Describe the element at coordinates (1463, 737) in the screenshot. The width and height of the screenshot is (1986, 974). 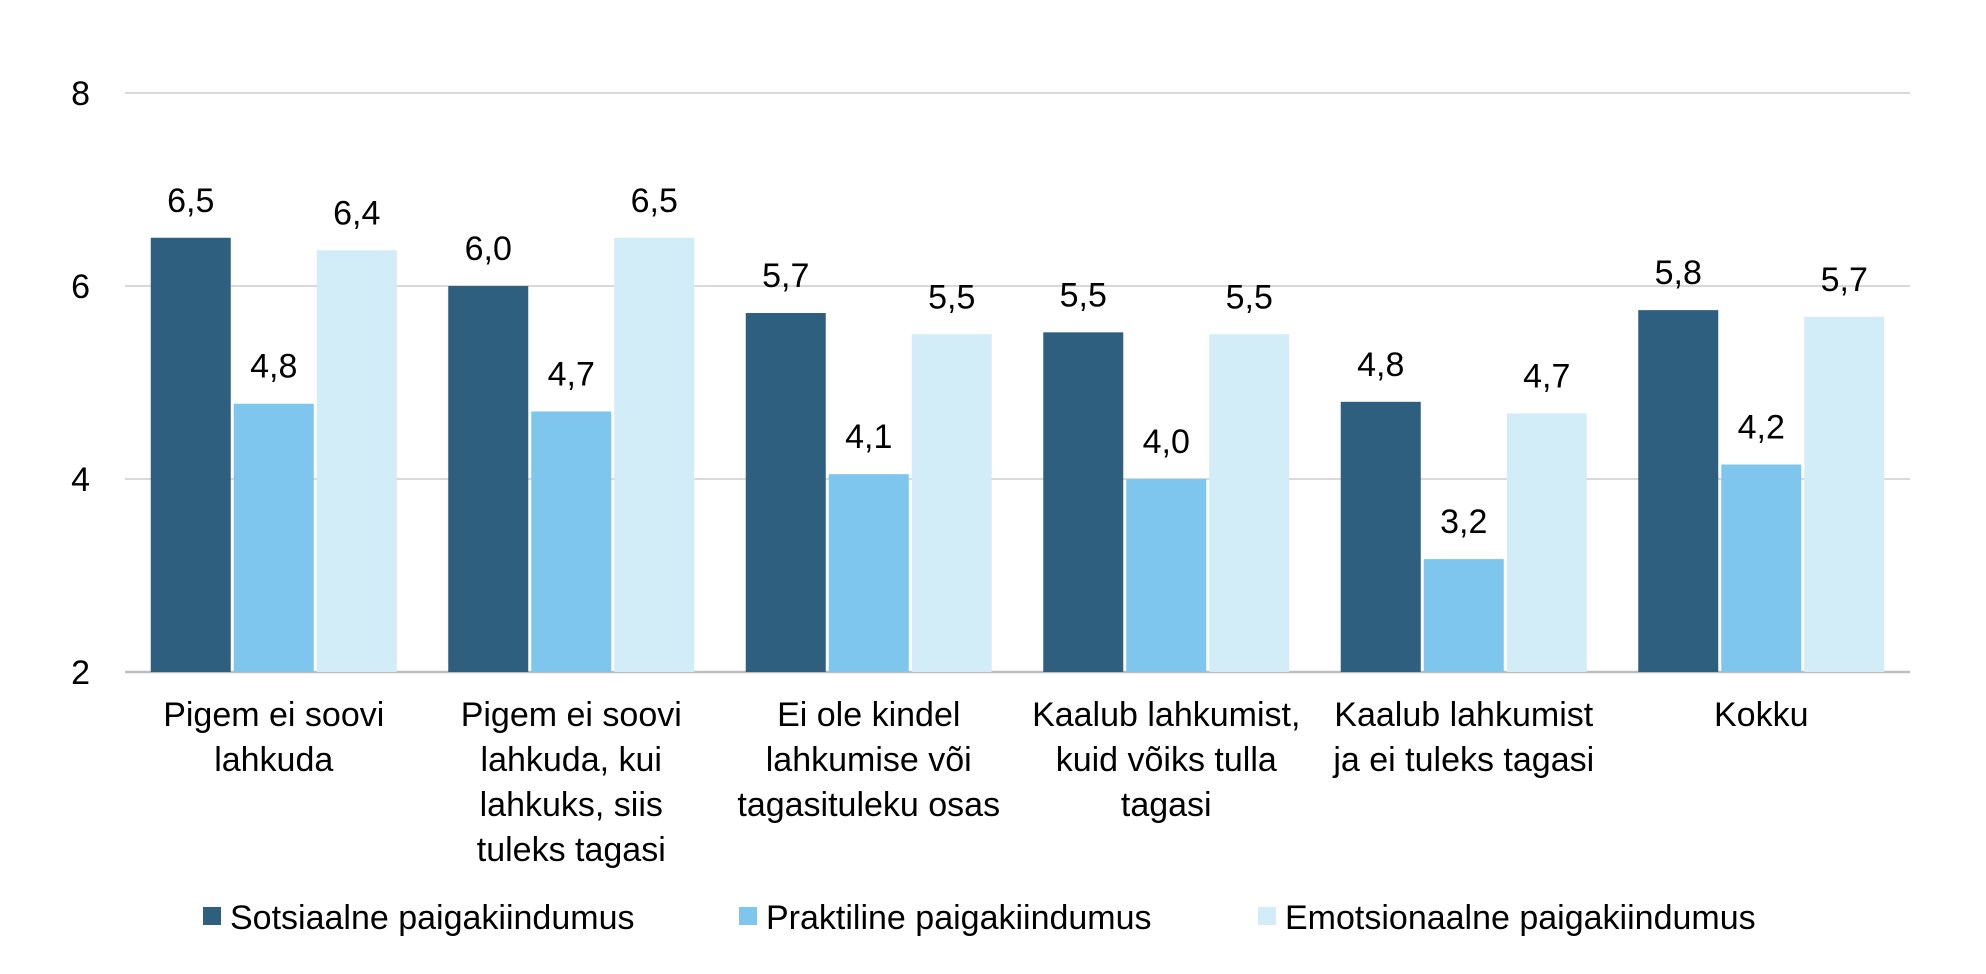
I see `category-label: Kaalub lahkumist ja ei tuleks tagasi` at that location.